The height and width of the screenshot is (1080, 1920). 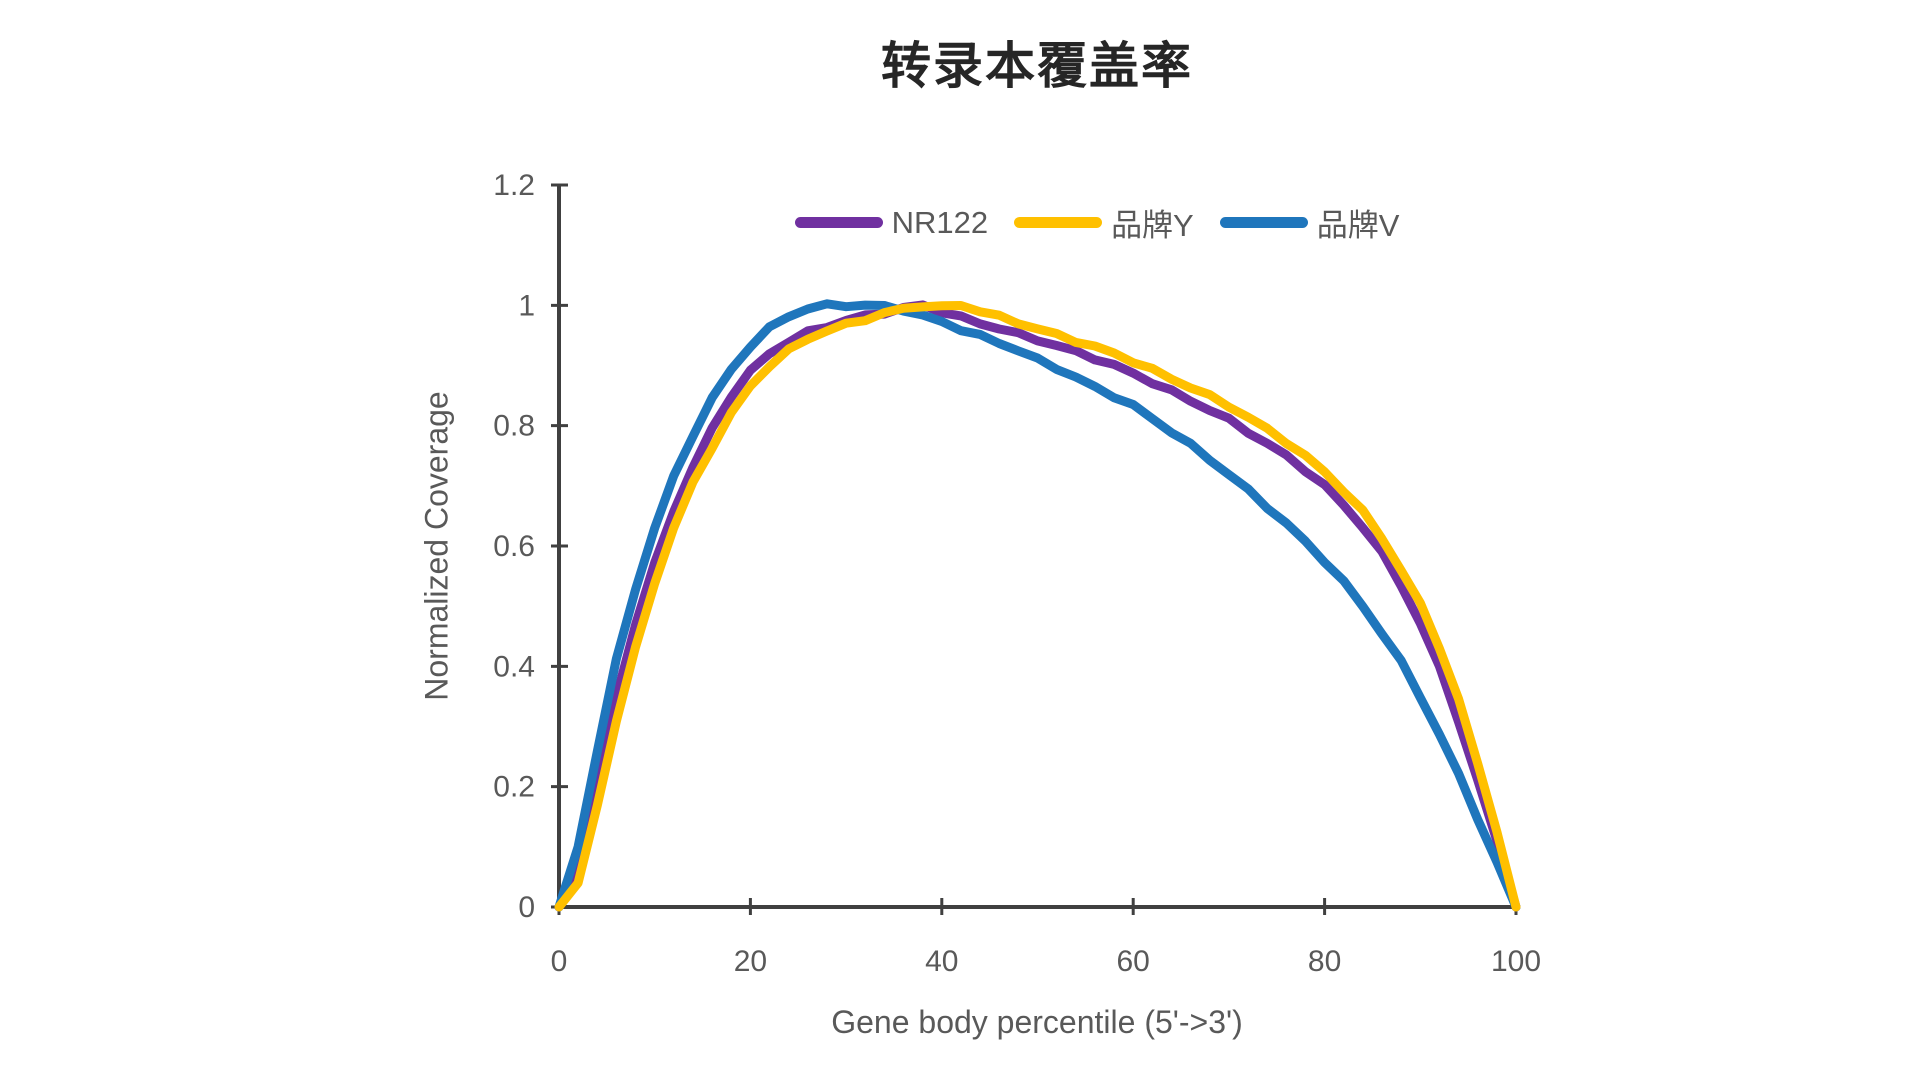 I want to click on legend-line-swatch-yellow, so click(x=1058, y=222).